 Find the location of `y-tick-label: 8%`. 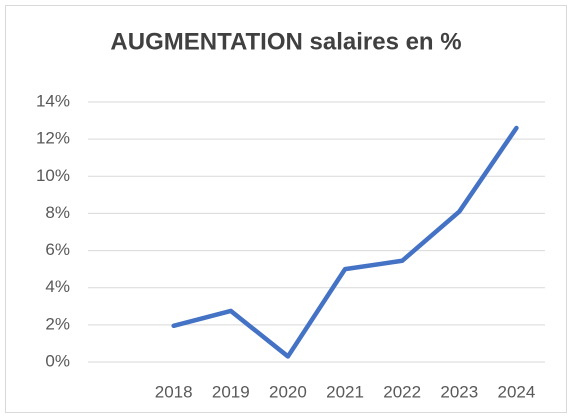

y-tick-label: 8% is located at coordinates (57, 212).